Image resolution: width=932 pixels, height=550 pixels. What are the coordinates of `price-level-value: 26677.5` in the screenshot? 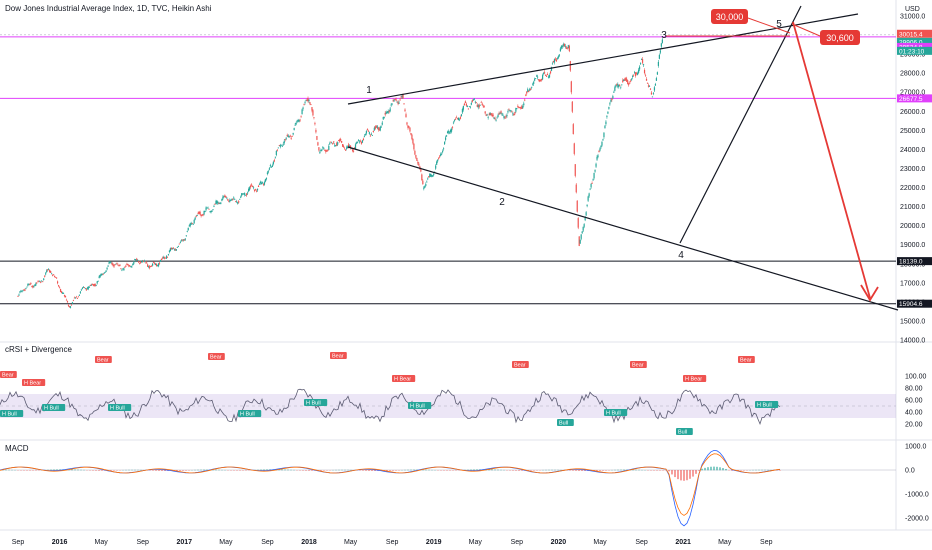 It's located at (911, 99).